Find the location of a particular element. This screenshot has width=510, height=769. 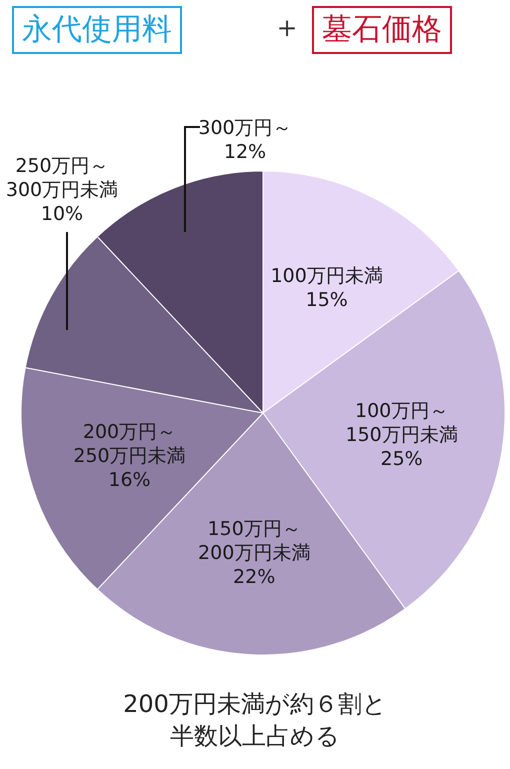

data-label: 10% is located at coordinates (62, 214).